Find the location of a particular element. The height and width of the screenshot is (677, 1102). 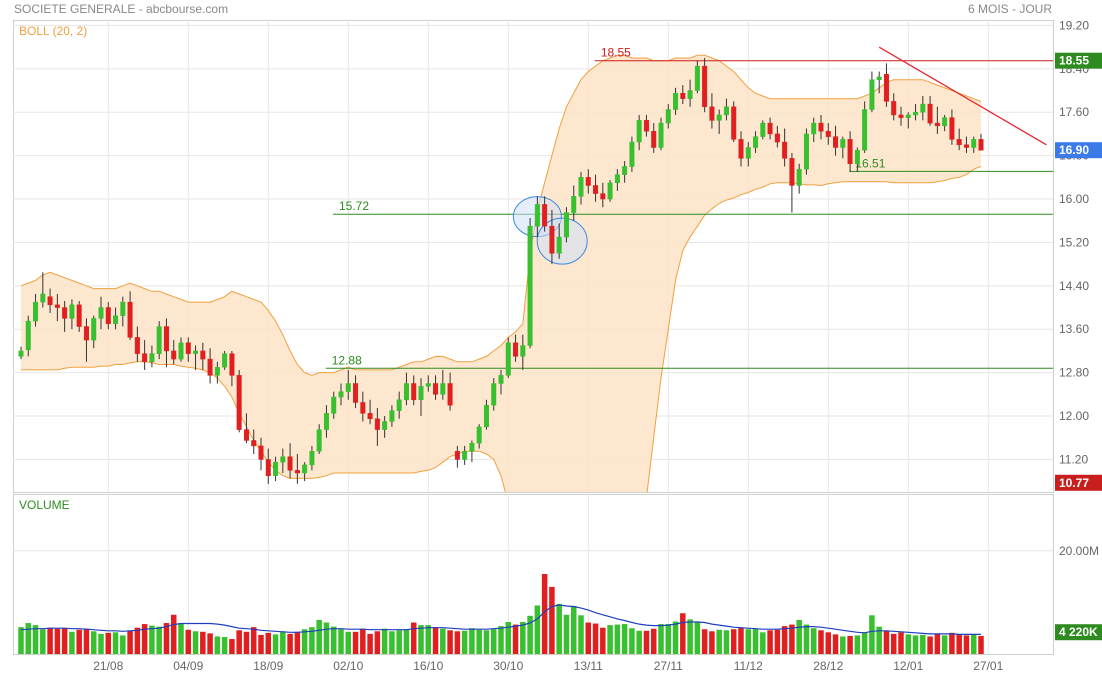

level-label: 15.72 is located at coordinates (354, 206).